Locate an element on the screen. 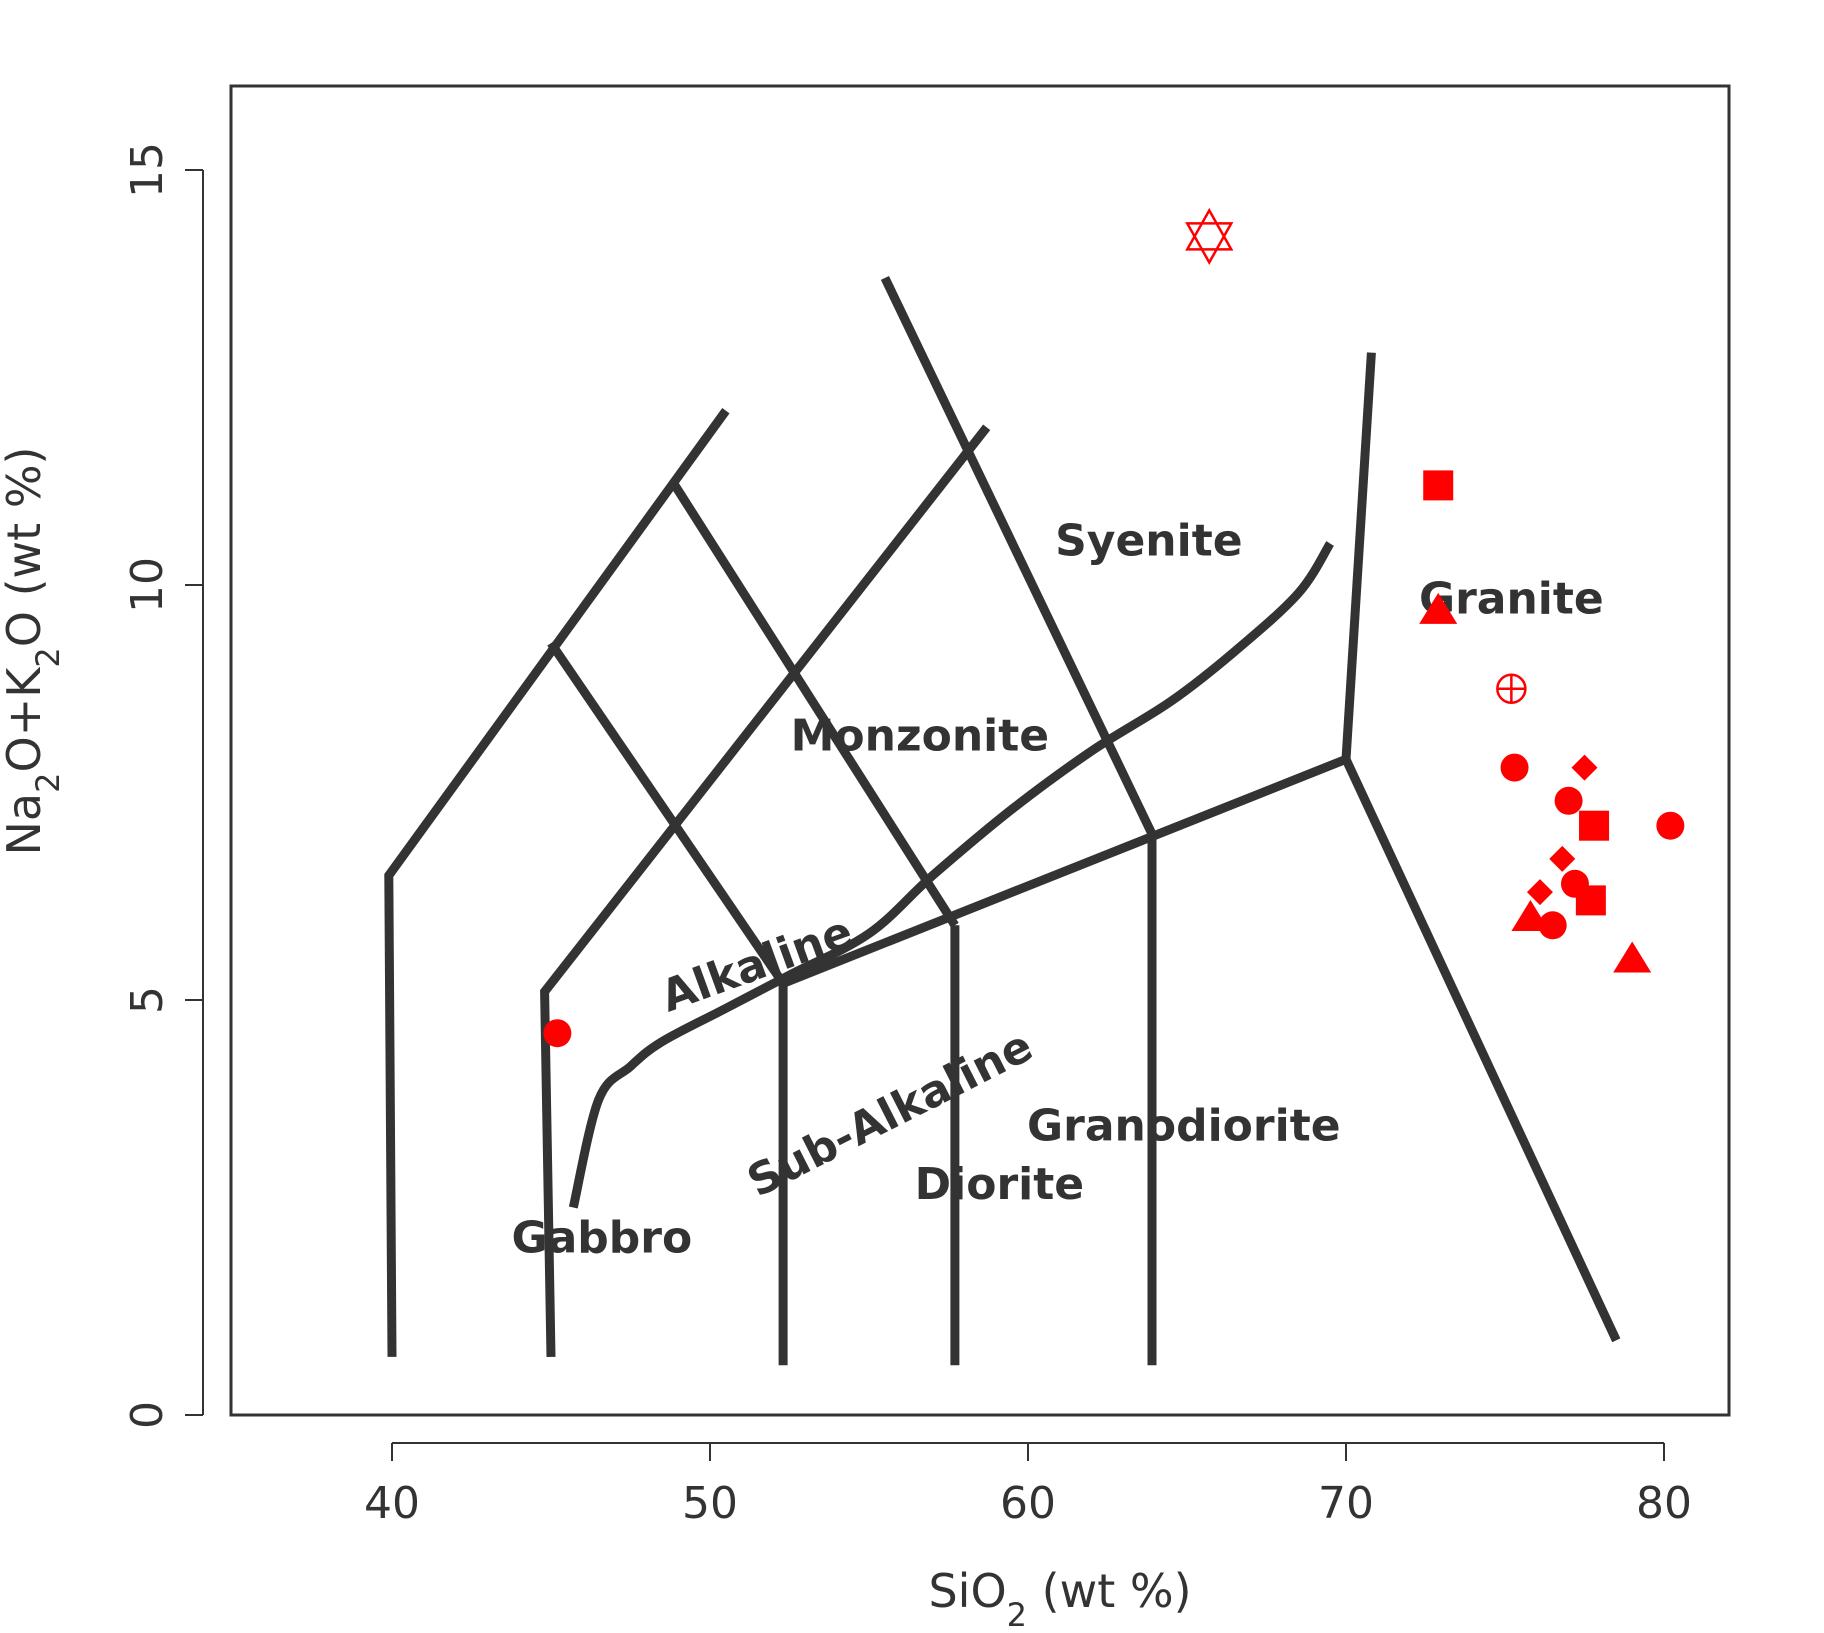  region-label: Monzonite is located at coordinates (920, 736).